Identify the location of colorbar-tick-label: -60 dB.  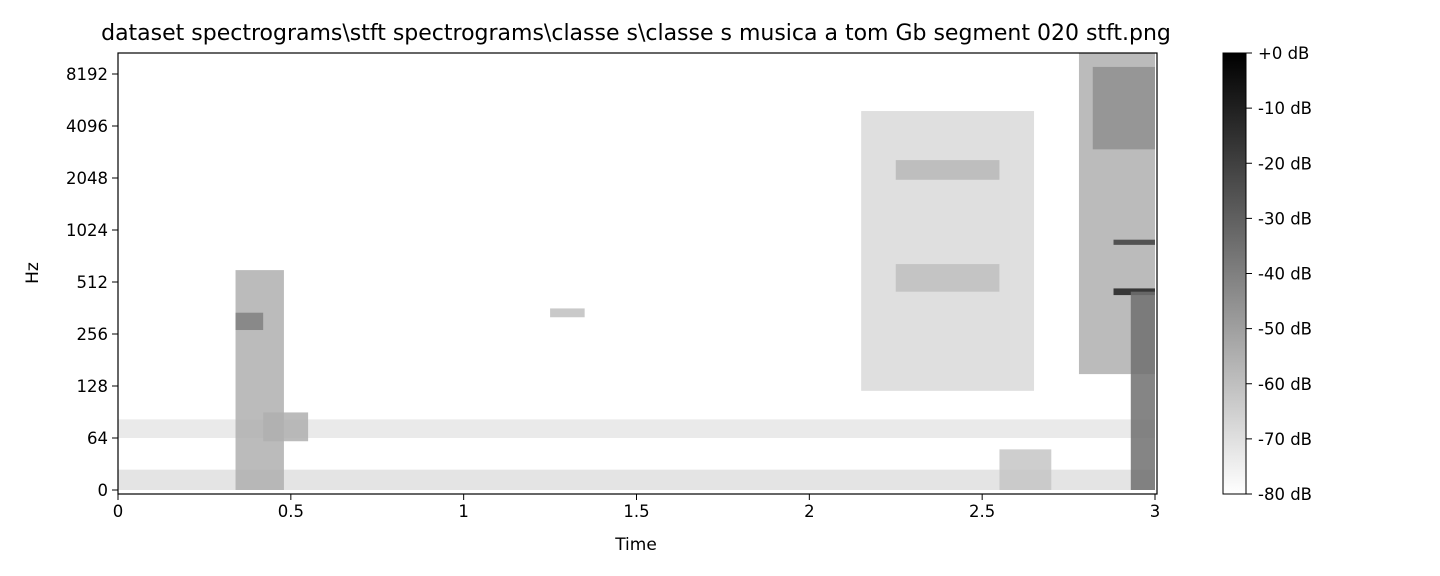
(1285, 384).